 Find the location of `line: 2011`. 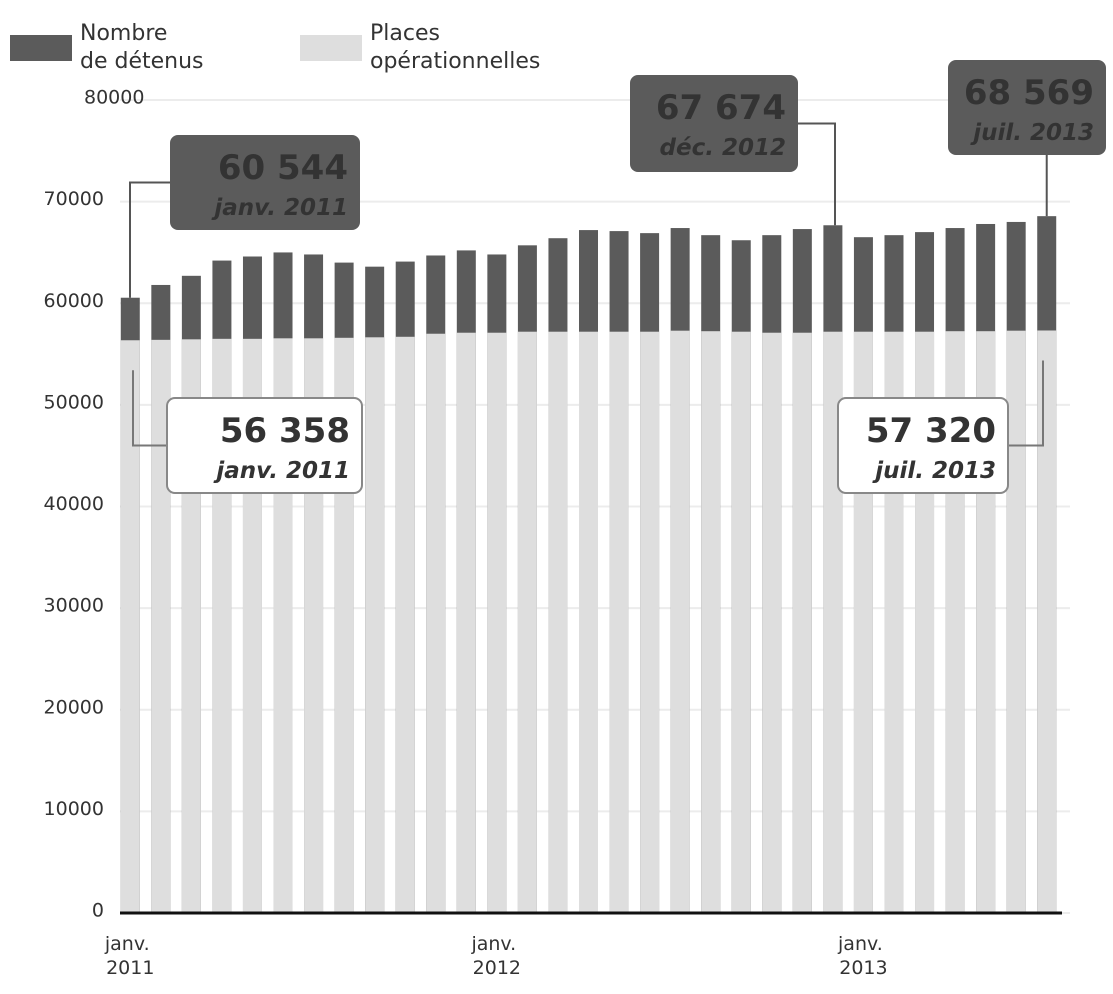

line: 2011 is located at coordinates (130, 968).